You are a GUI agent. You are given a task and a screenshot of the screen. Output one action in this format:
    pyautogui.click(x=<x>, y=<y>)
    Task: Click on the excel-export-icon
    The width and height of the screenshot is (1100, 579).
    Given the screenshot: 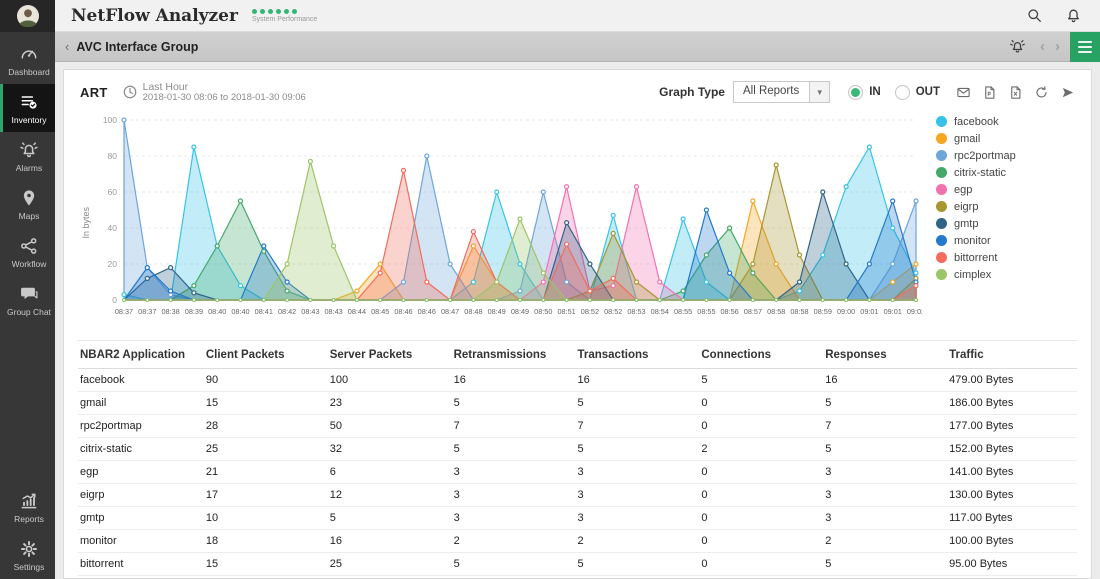 What is the action you would take?
    pyautogui.click(x=1015, y=92)
    